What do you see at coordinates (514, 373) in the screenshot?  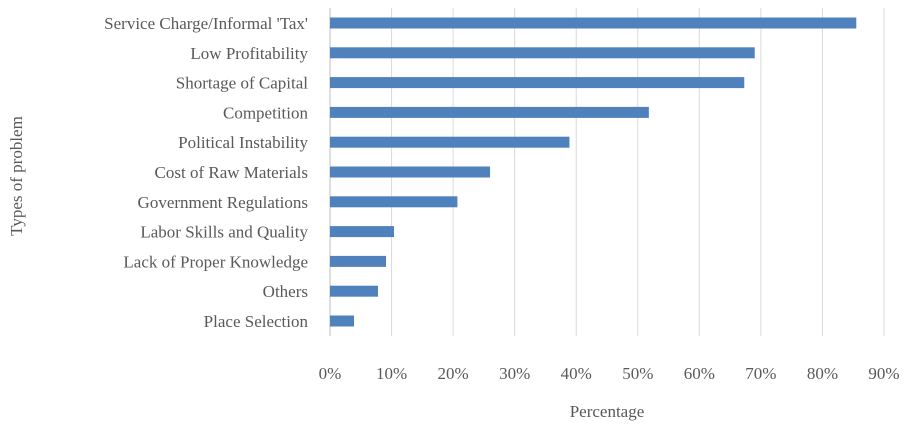 I see `x-tick-label: 30%` at bounding box center [514, 373].